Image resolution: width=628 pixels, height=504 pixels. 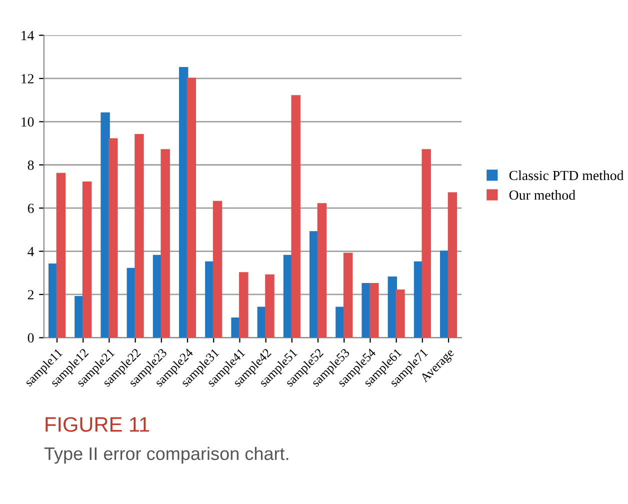 I want to click on y-tick-label: 4, so click(x=31, y=251).